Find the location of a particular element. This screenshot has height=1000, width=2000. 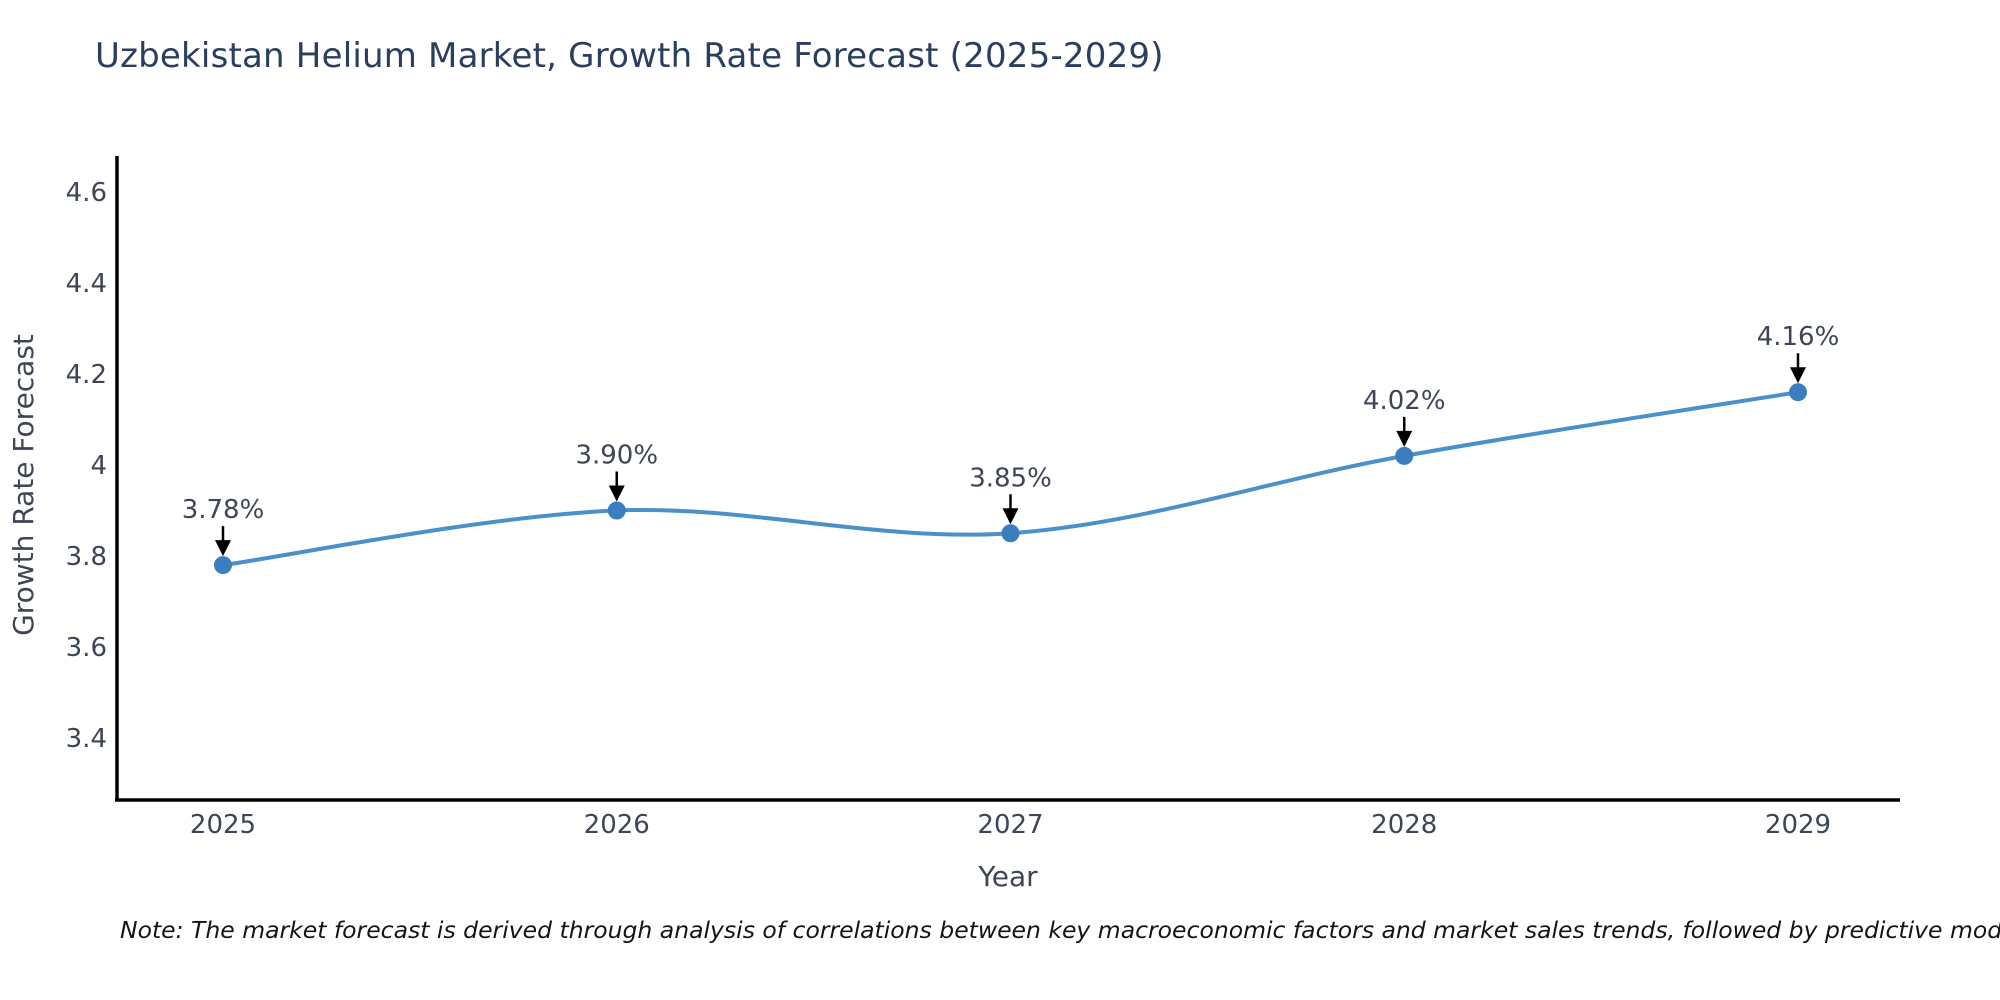

y-tick-label: 3.4 is located at coordinates (86, 739).